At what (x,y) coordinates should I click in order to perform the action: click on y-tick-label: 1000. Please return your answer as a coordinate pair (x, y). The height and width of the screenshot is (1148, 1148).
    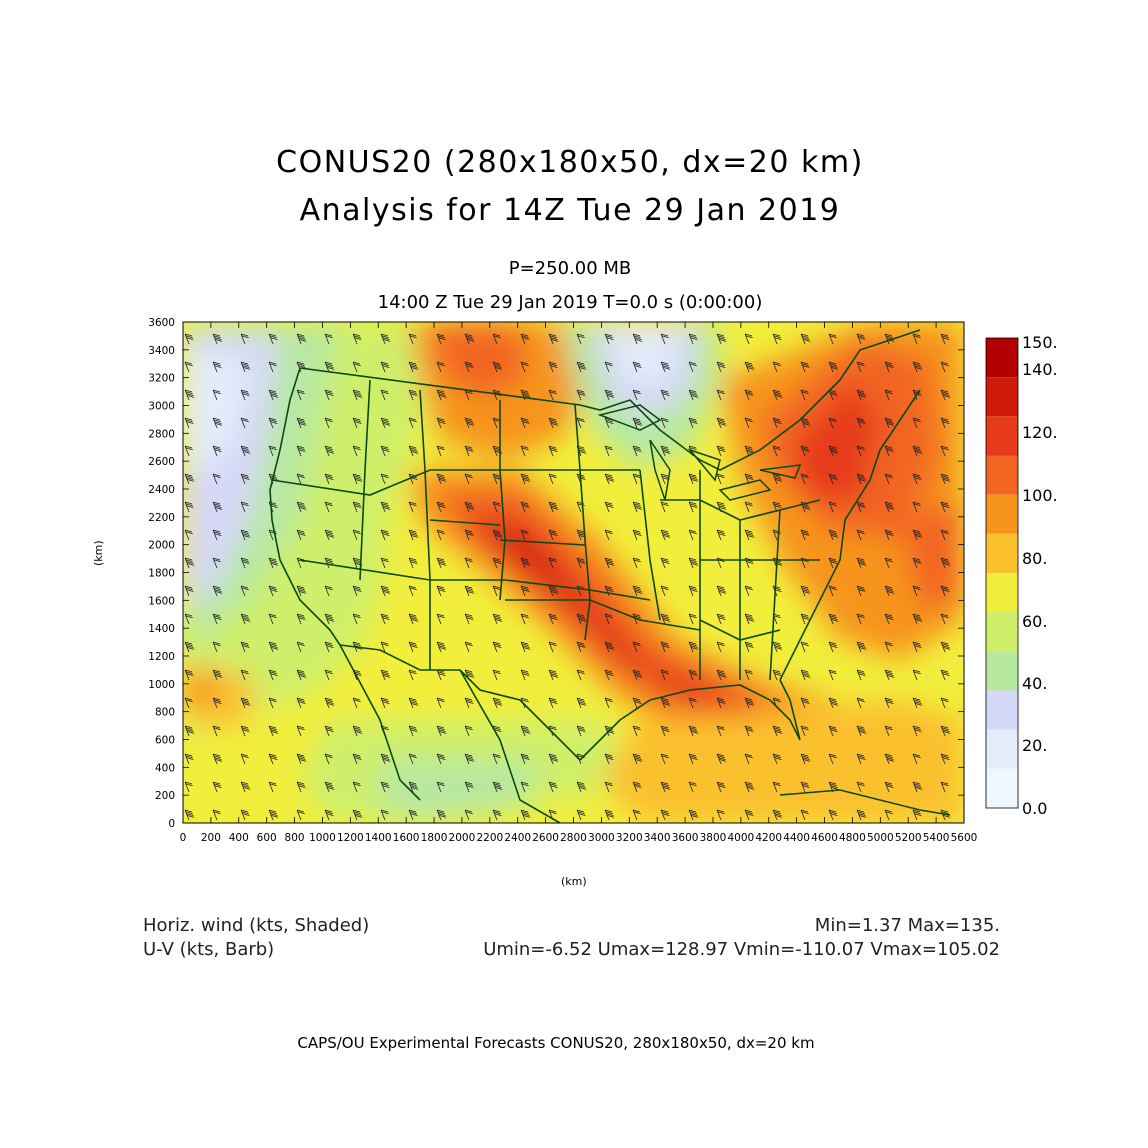
    Looking at the image, I should click on (161, 685).